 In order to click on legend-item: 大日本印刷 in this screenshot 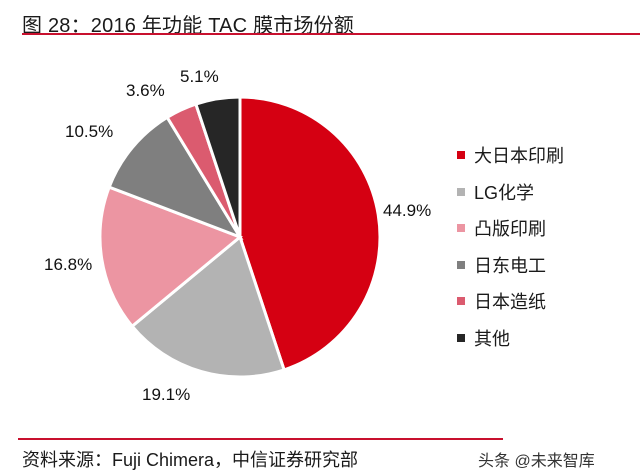, I will do `click(510, 155)`.